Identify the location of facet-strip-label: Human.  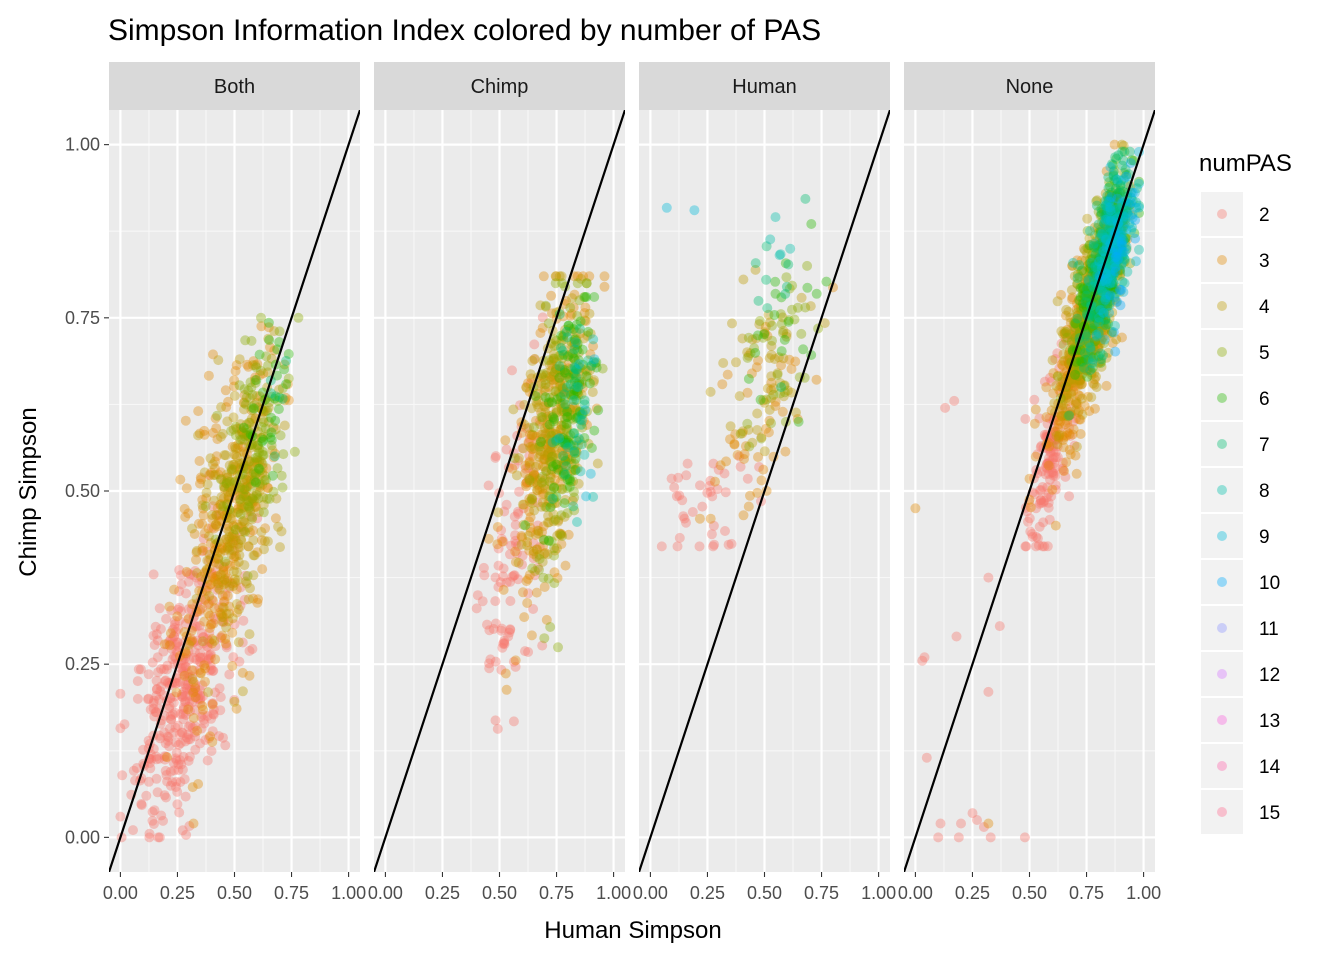
(764, 87).